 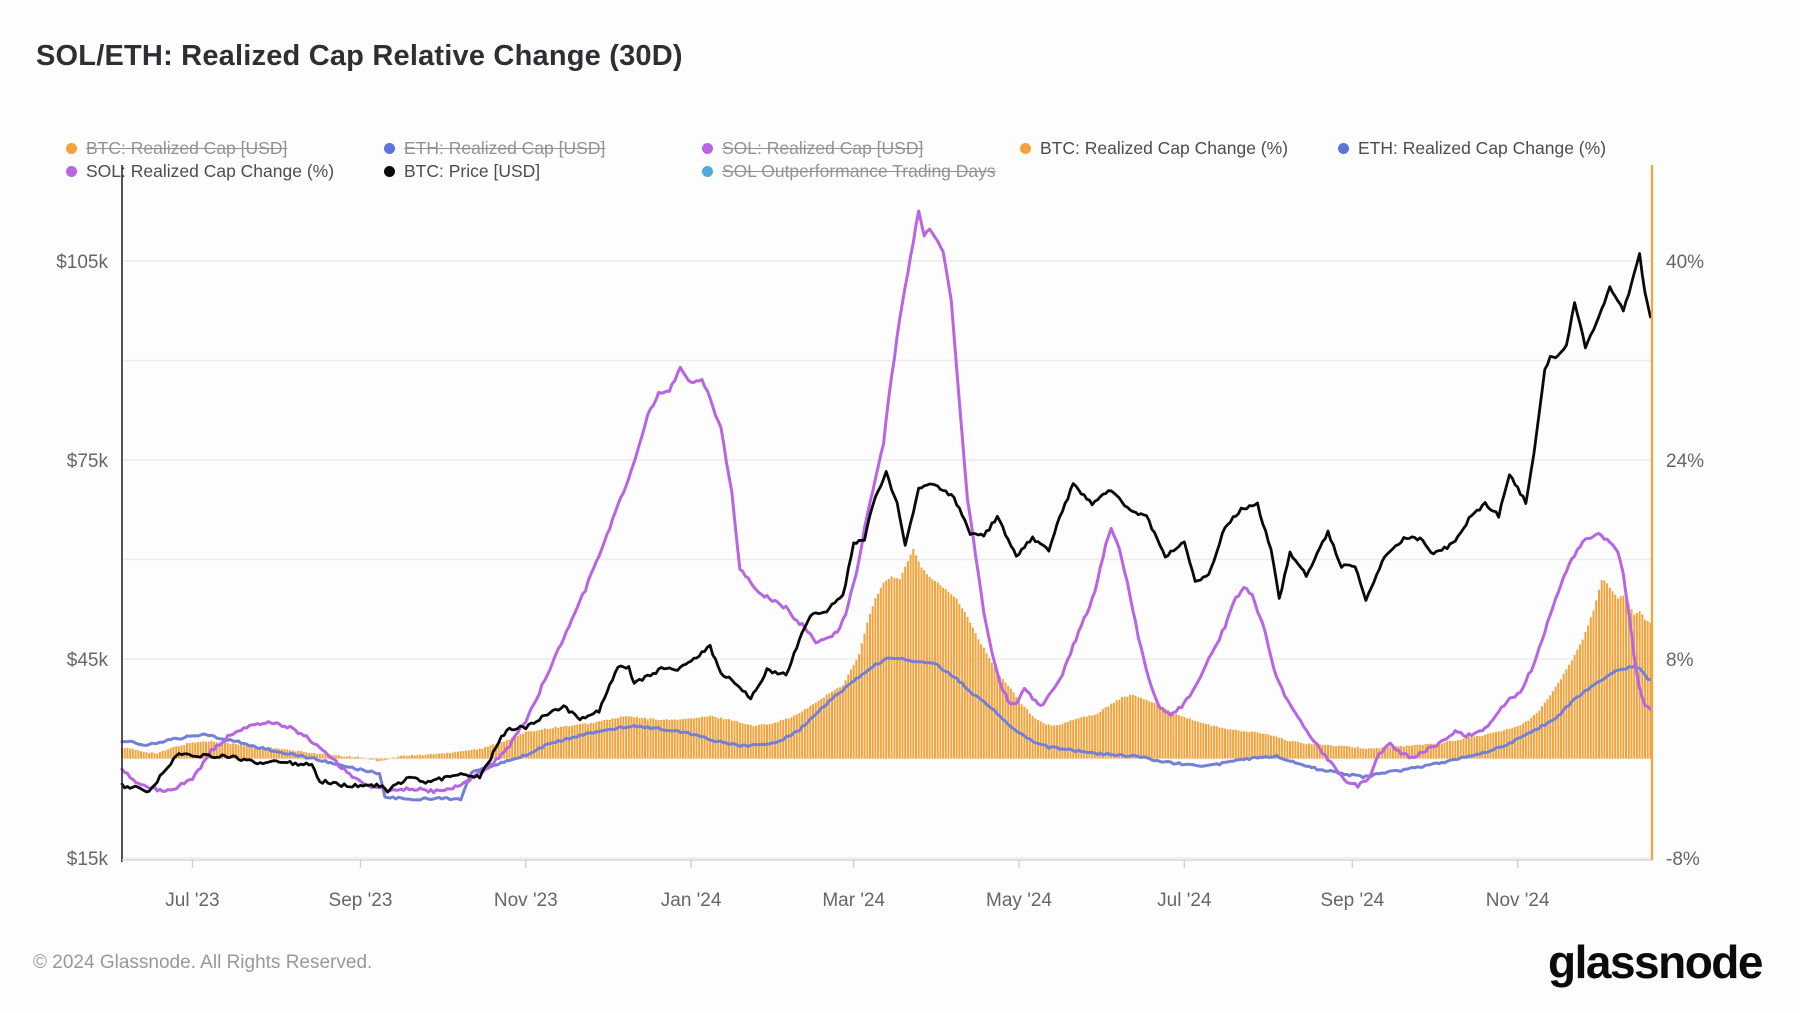 I want to click on x-axis-tick-label: Jan '24, so click(x=691, y=900).